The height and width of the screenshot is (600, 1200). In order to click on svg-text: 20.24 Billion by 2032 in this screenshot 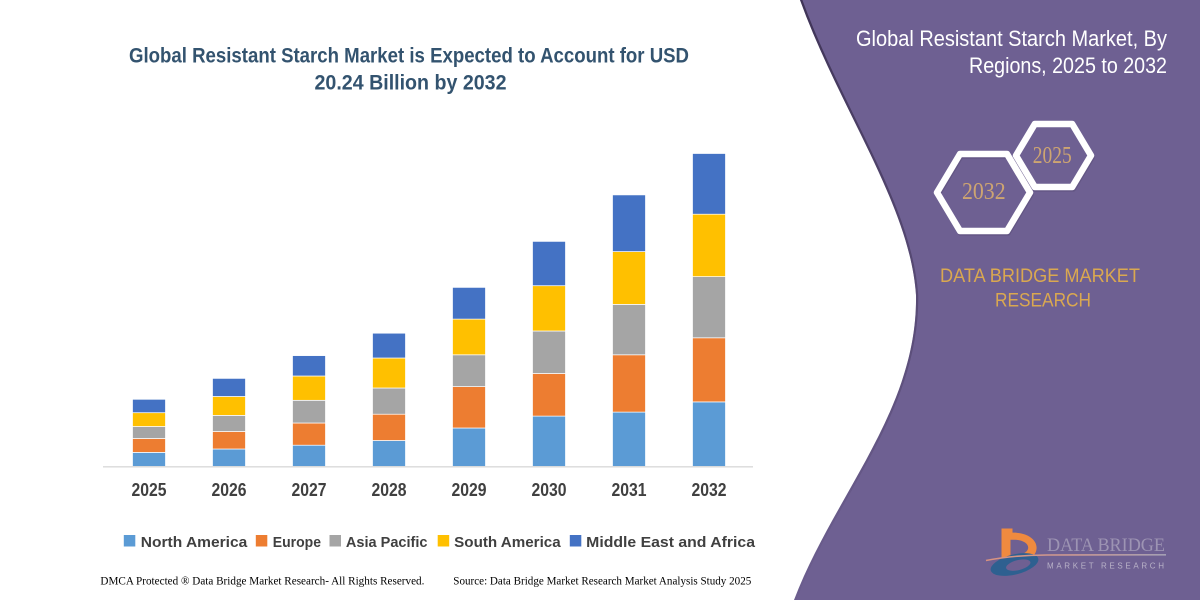, I will do `click(411, 83)`.